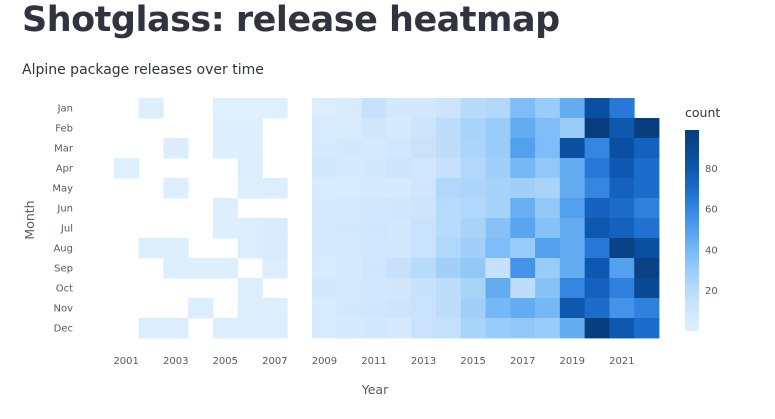  Describe the element at coordinates (523, 268) in the screenshot. I see `heatmap-cell-sep-2017` at that location.